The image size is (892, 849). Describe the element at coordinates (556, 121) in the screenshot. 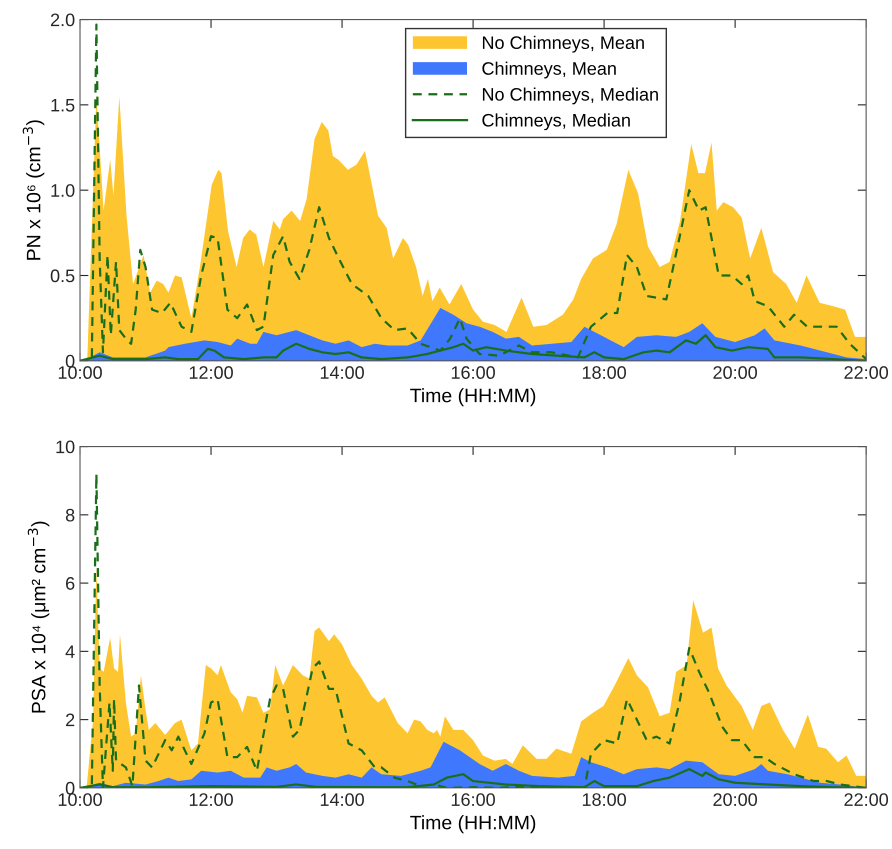

I see `legend-label: Chimneys, Median` at that location.